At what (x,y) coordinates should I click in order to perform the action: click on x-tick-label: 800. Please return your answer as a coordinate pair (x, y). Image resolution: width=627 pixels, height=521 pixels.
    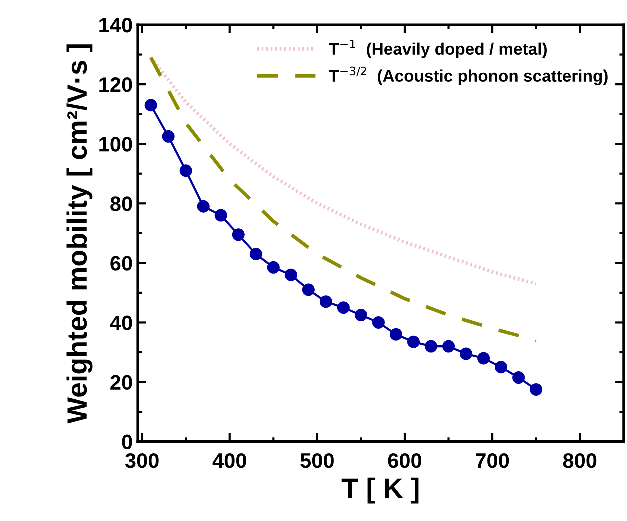
    Looking at the image, I should click on (580, 460).